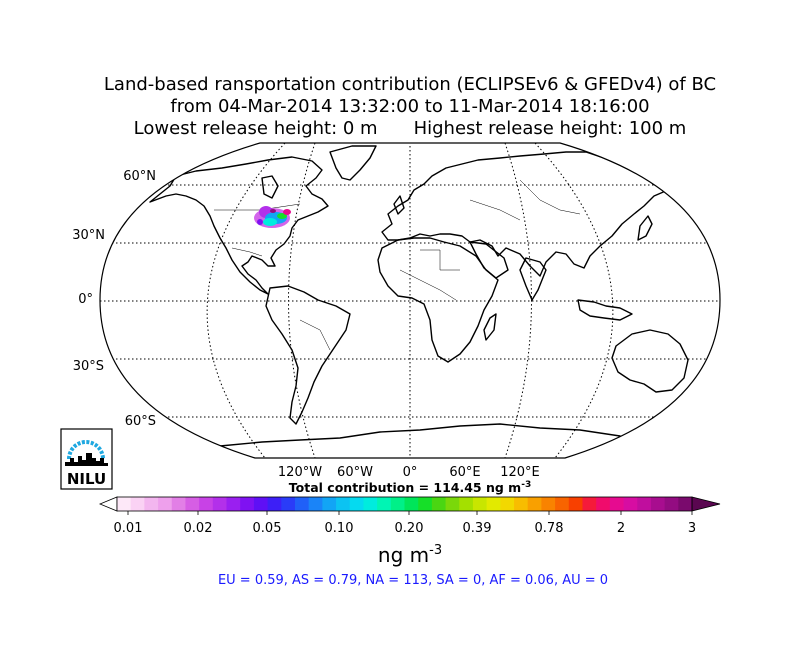 This screenshot has height=650, width=800. What do you see at coordinates (520, 472) in the screenshot?
I see `lon-label-120e: 120°E` at bounding box center [520, 472].